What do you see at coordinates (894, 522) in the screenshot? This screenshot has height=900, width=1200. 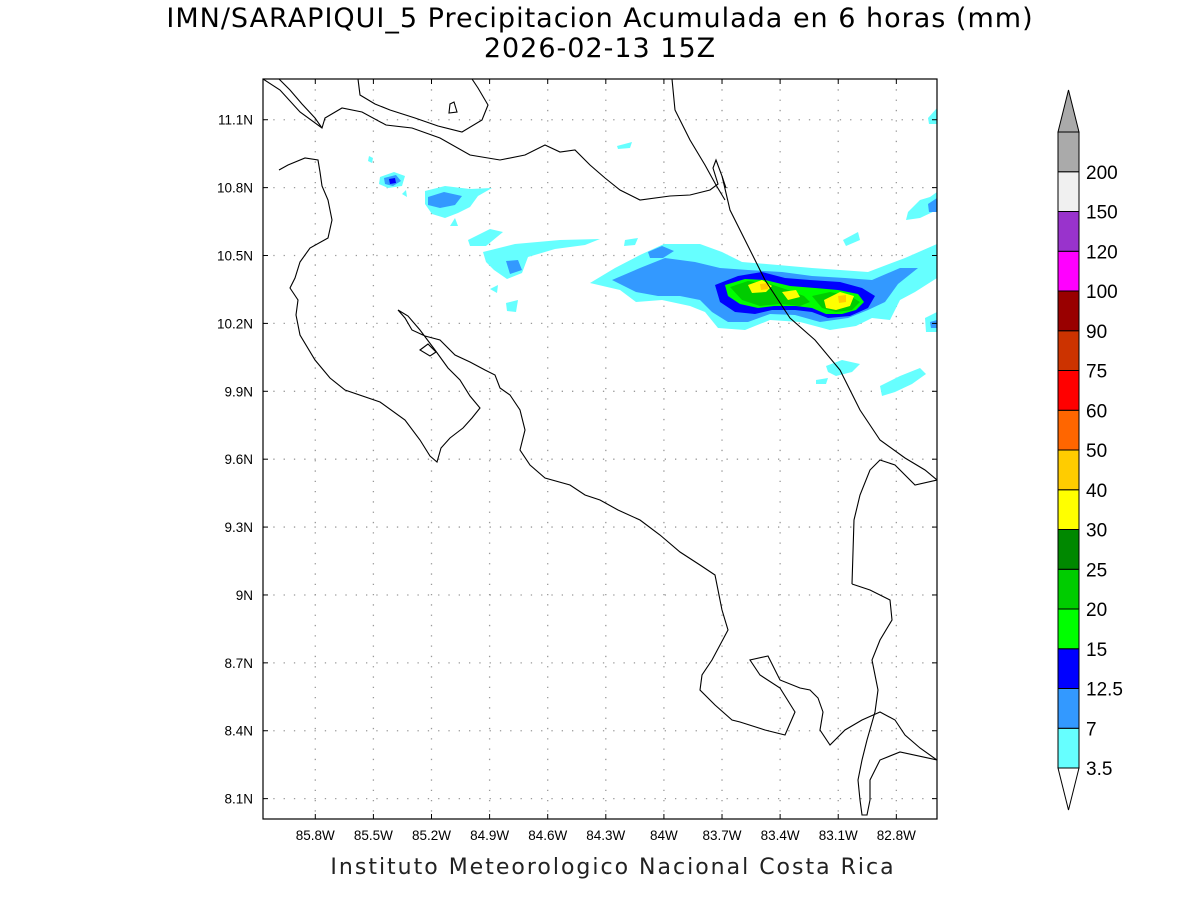 I see `panama-border` at bounding box center [894, 522].